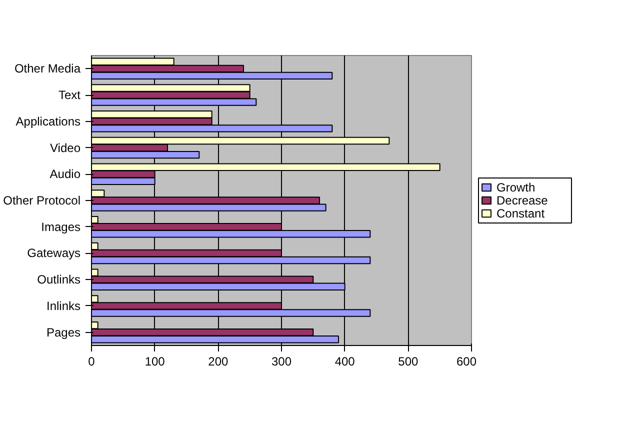 The height and width of the screenshot is (436, 624). I want to click on y-tick-label: Video, so click(65, 147).